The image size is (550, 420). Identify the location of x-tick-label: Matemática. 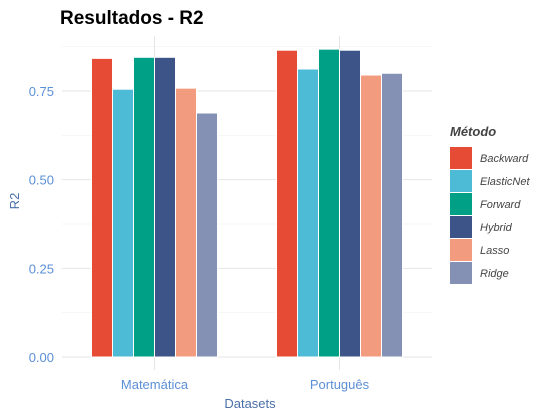
(155, 384).